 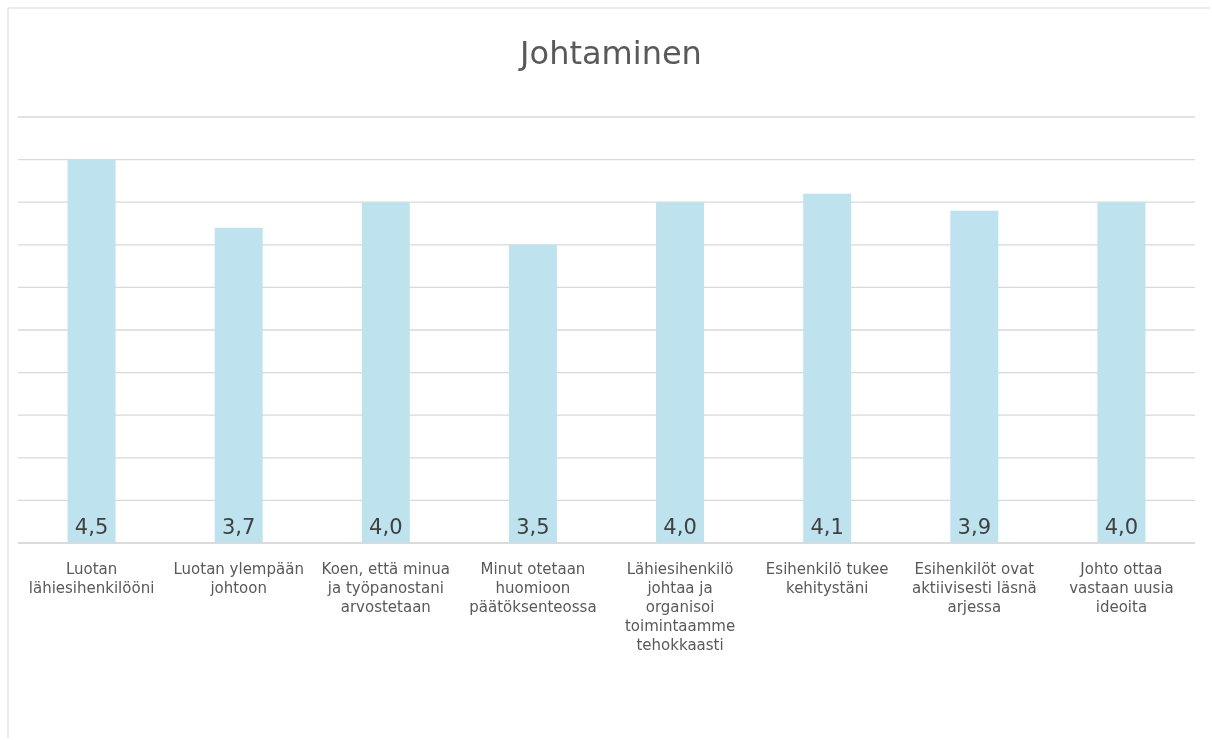 I want to click on data-label: 4,5, so click(x=91, y=527).